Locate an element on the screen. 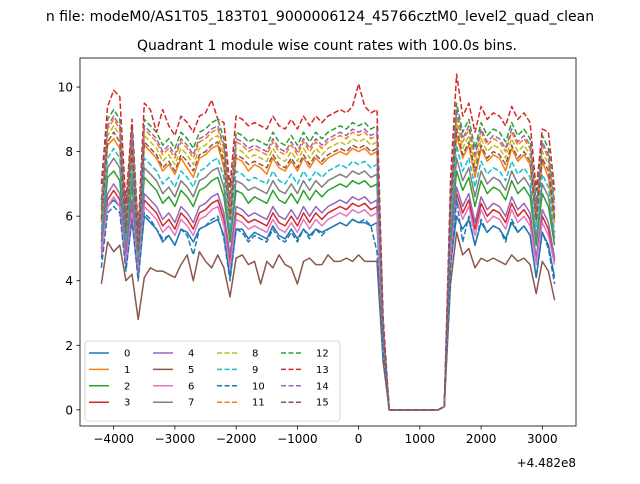 The image size is (640, 484). y-tick-label: 0 is located at coordinates (69, 410).